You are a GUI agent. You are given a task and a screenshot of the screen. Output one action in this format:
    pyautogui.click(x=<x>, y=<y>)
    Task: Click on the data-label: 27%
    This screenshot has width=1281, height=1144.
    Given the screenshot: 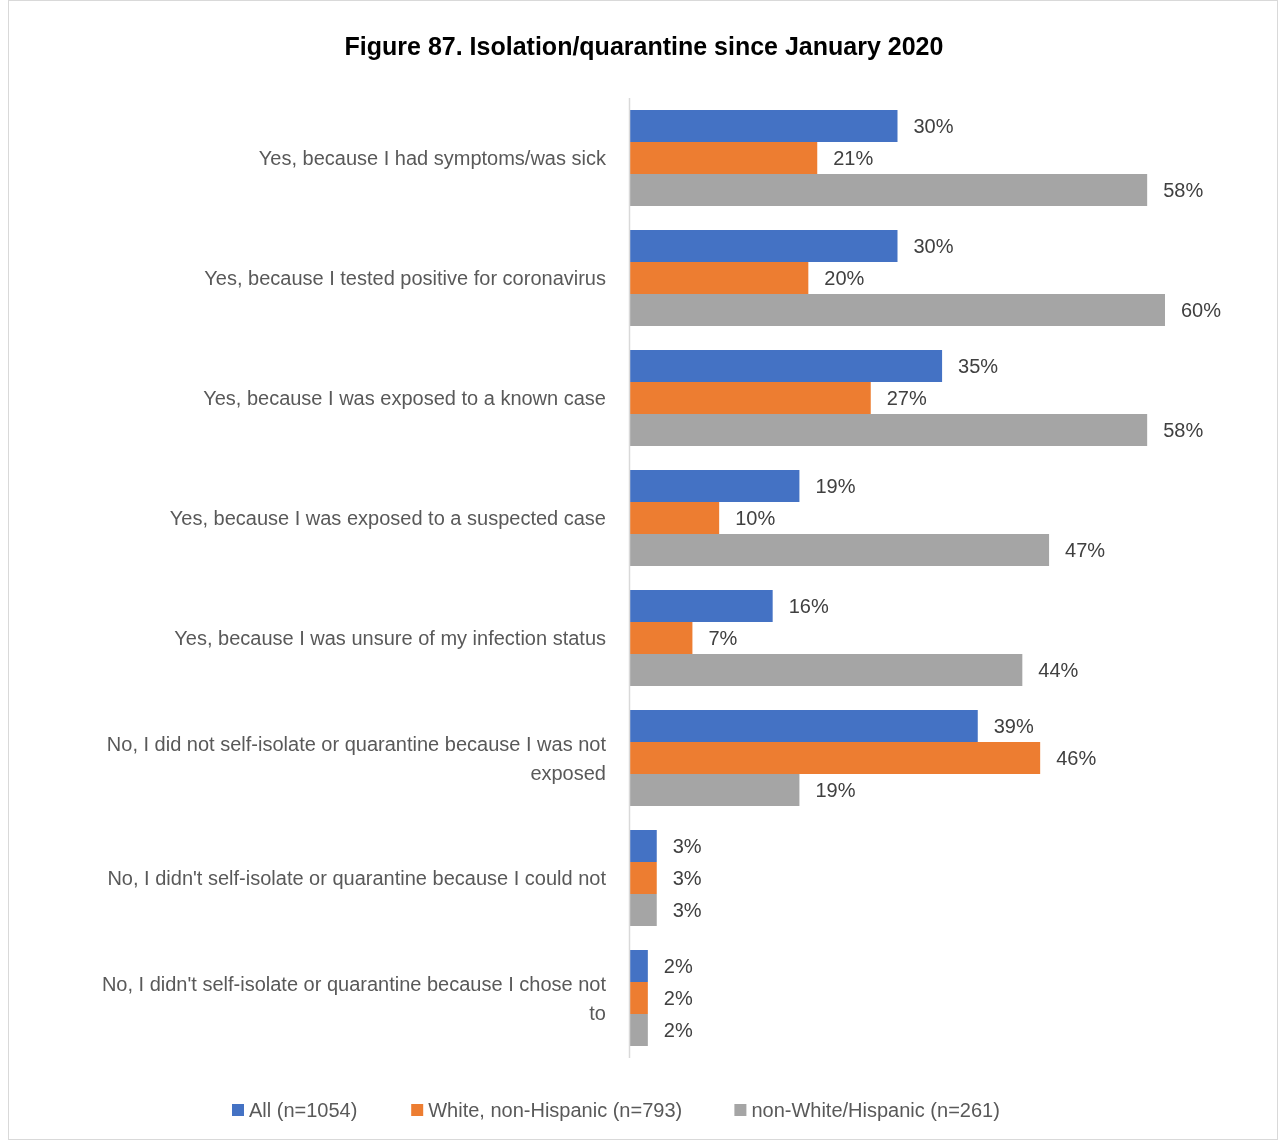 What is the action you would take?
    pyautogui.click(x=906, y=398)
    